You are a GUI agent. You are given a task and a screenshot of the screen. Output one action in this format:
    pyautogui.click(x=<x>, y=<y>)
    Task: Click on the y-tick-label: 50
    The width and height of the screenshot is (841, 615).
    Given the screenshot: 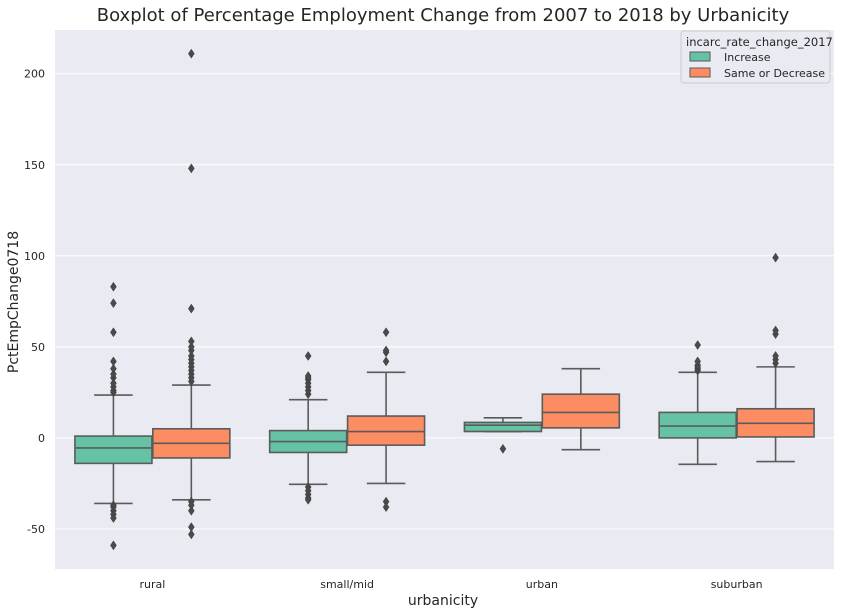 What is the action you would take?
    pyautogui.click(x=38, y=347)
    